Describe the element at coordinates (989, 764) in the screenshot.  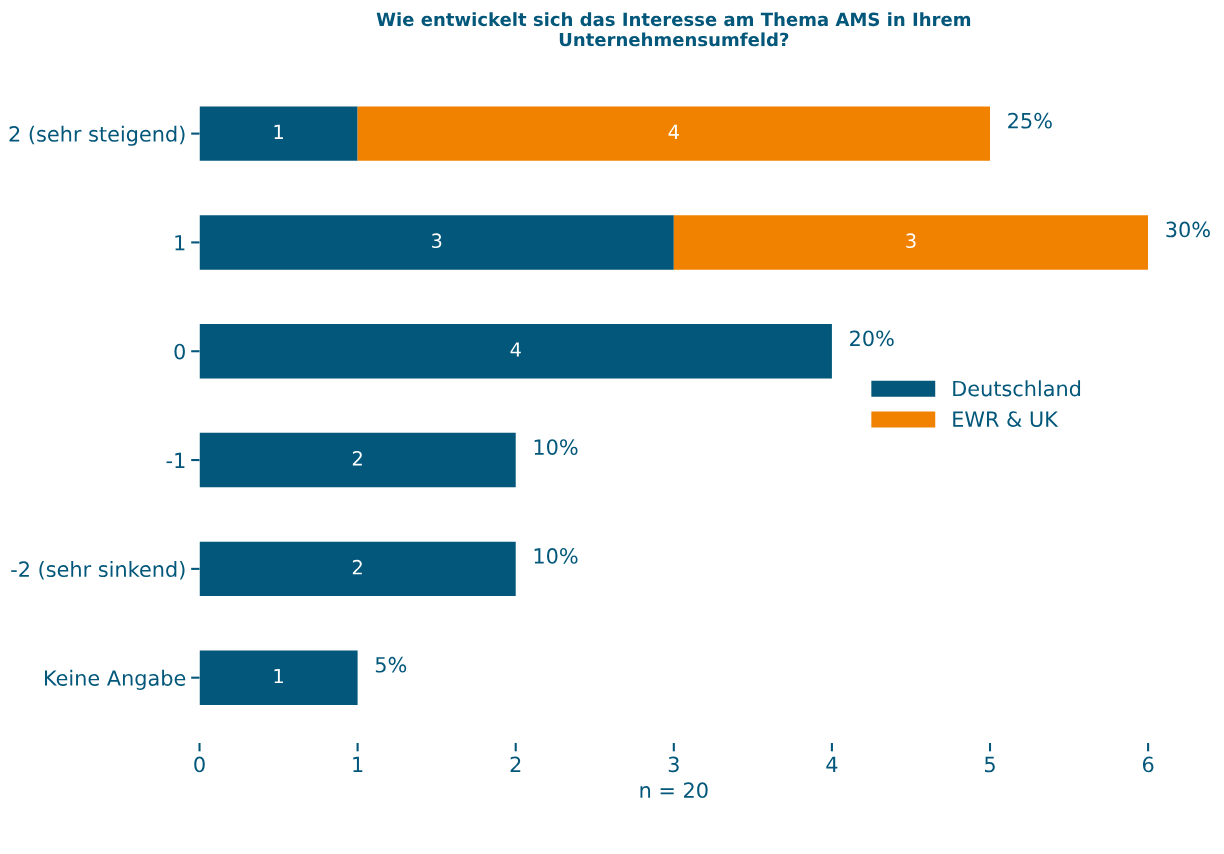
I see `x-tick-label: 5` at that location.